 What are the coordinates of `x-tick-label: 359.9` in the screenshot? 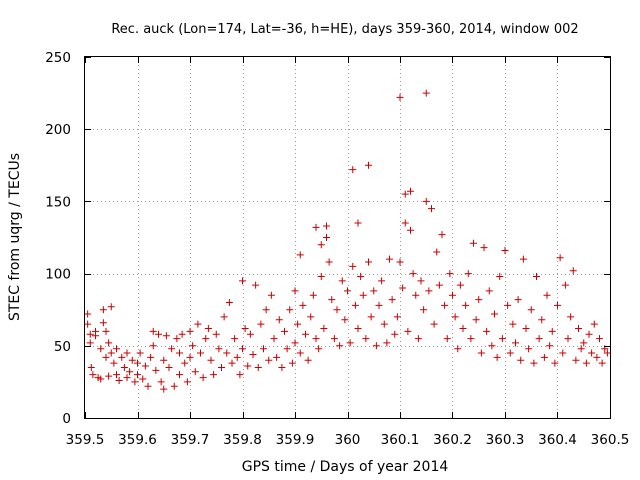 It's located at (295, 440).